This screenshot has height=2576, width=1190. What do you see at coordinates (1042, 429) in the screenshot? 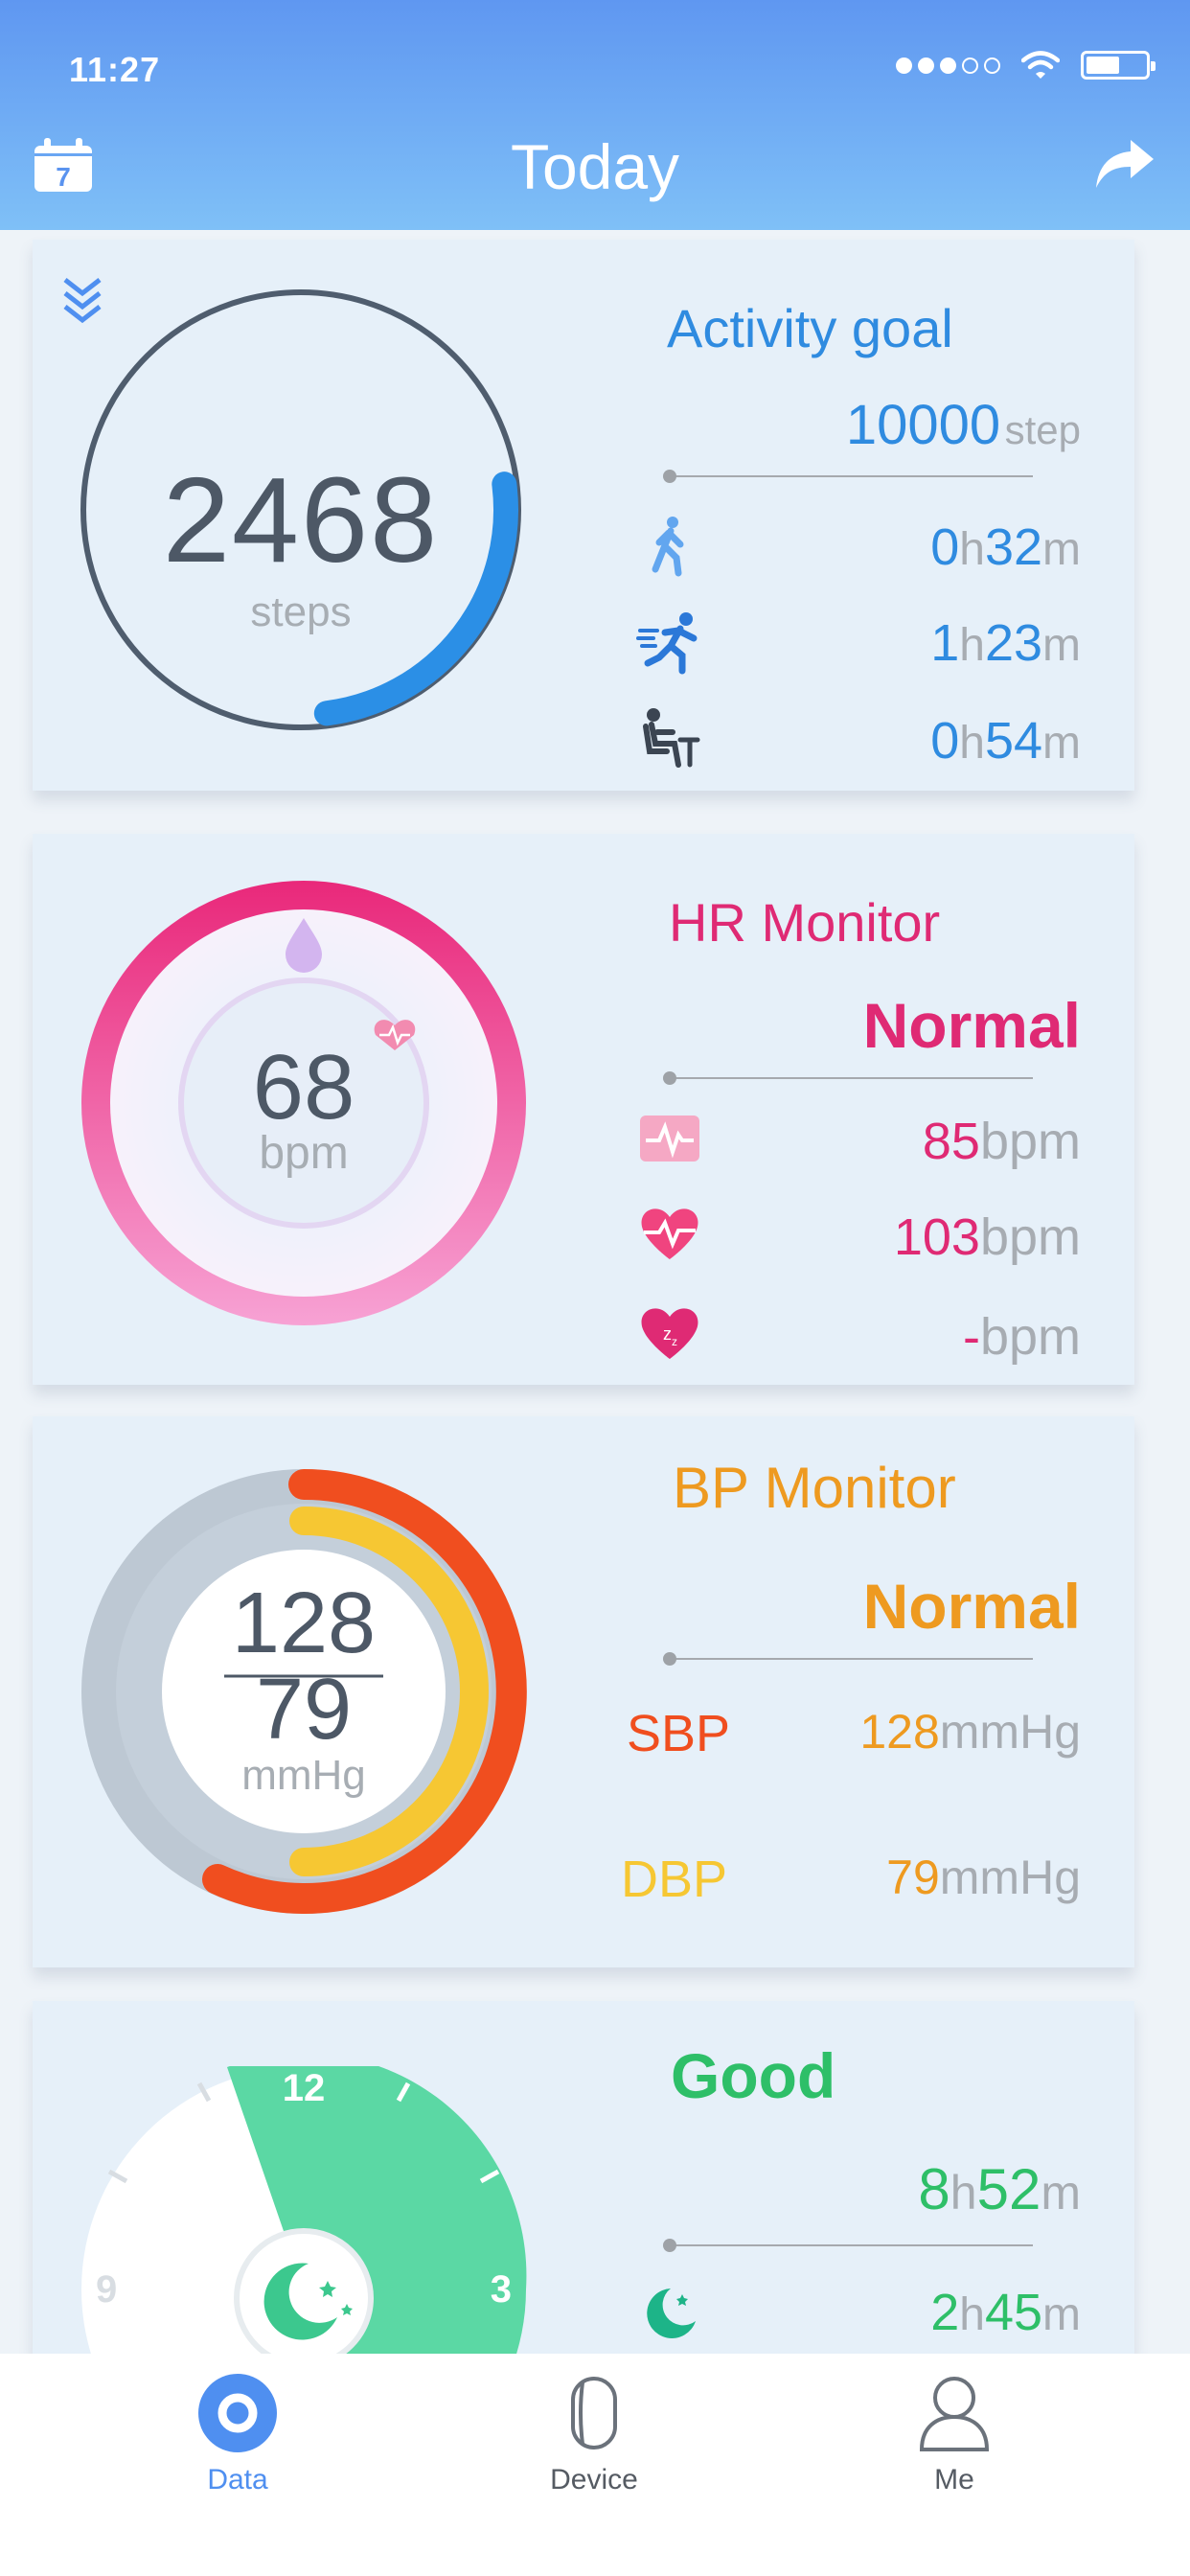
I see `activity-goal-unit: step` at bounding box center [1042, 429].